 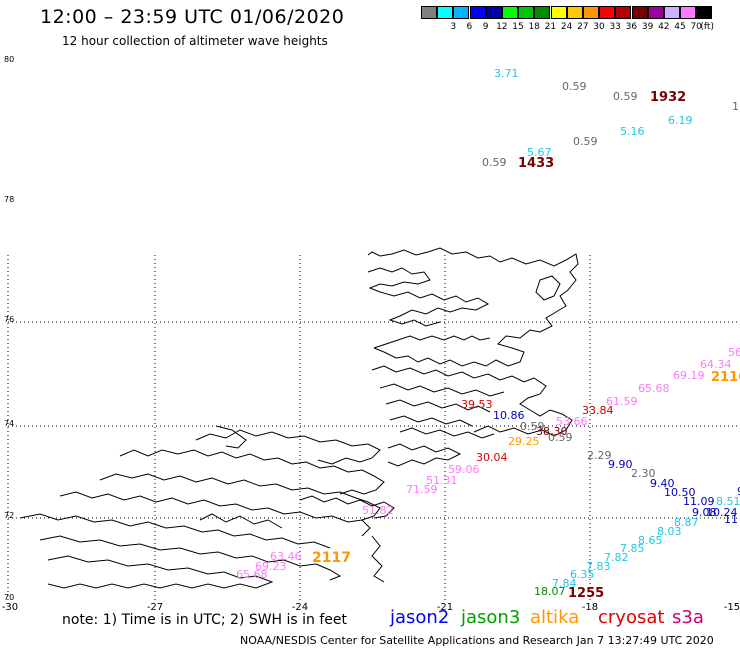 I want to click on colorbar-tick: 36, so click(x=631, y=27).